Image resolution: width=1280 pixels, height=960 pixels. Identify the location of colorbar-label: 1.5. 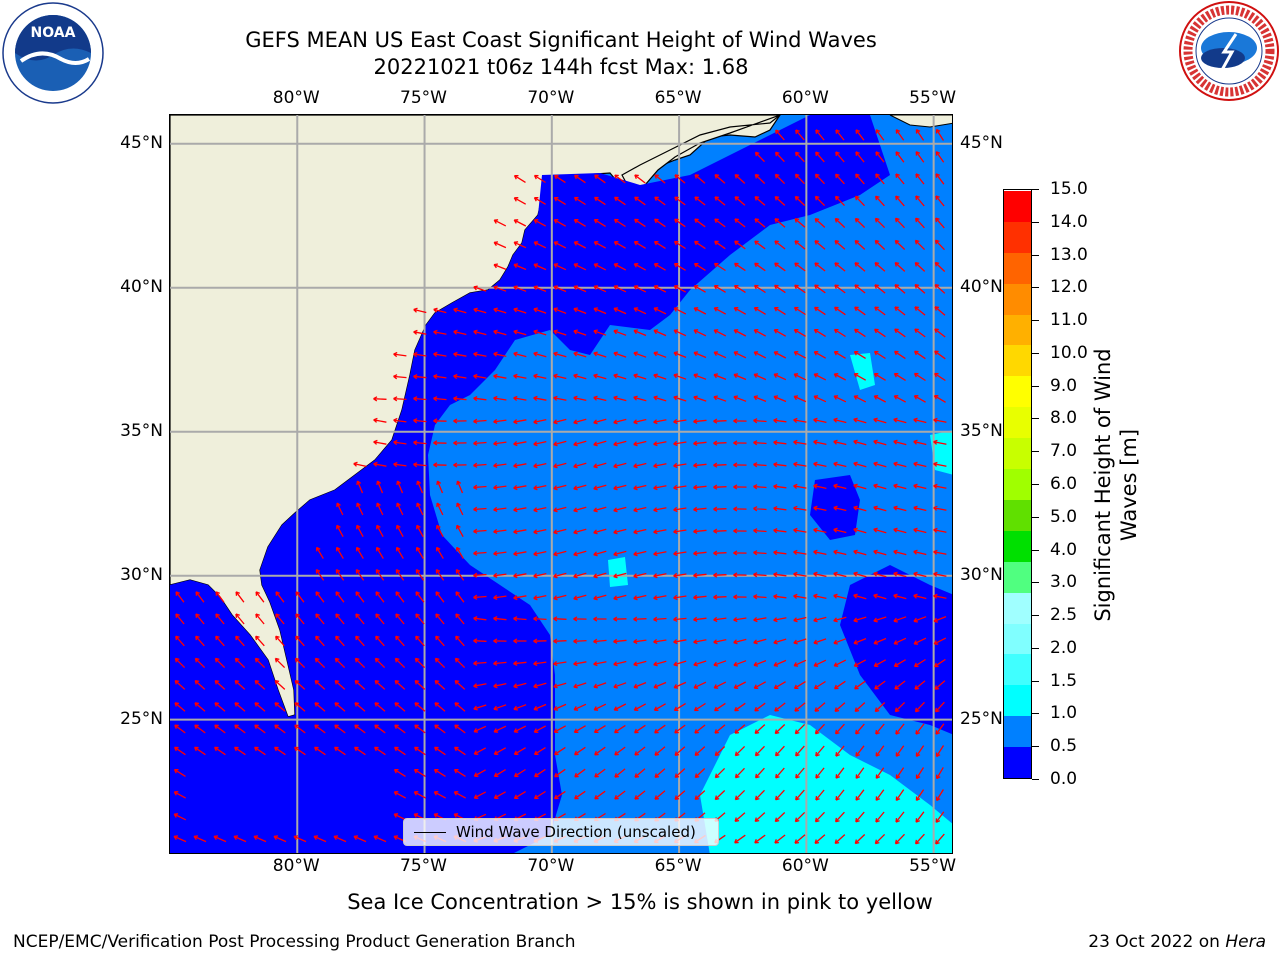
(1064, 680).